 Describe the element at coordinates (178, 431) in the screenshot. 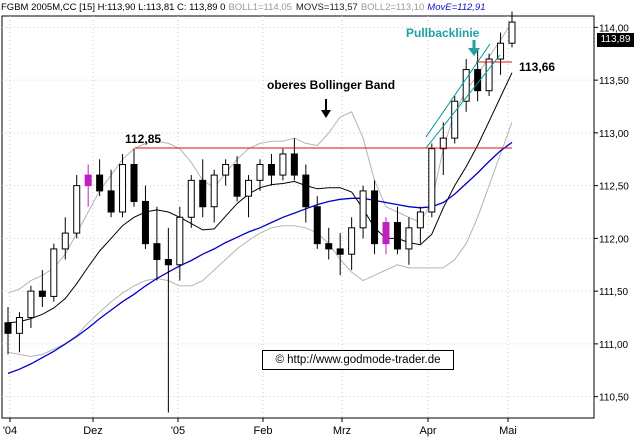

I see `x-tick-label: '05` at that location.